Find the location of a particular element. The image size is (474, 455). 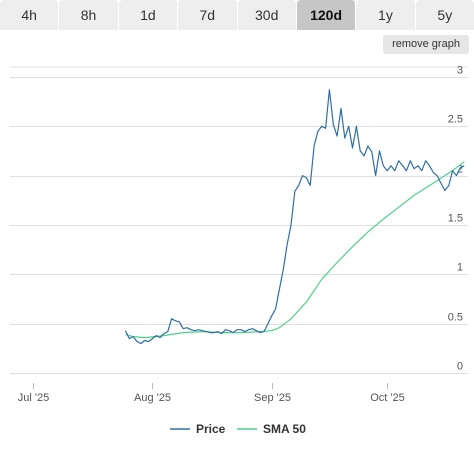

tab-120d: 120d is located at coordinates (326, 15).